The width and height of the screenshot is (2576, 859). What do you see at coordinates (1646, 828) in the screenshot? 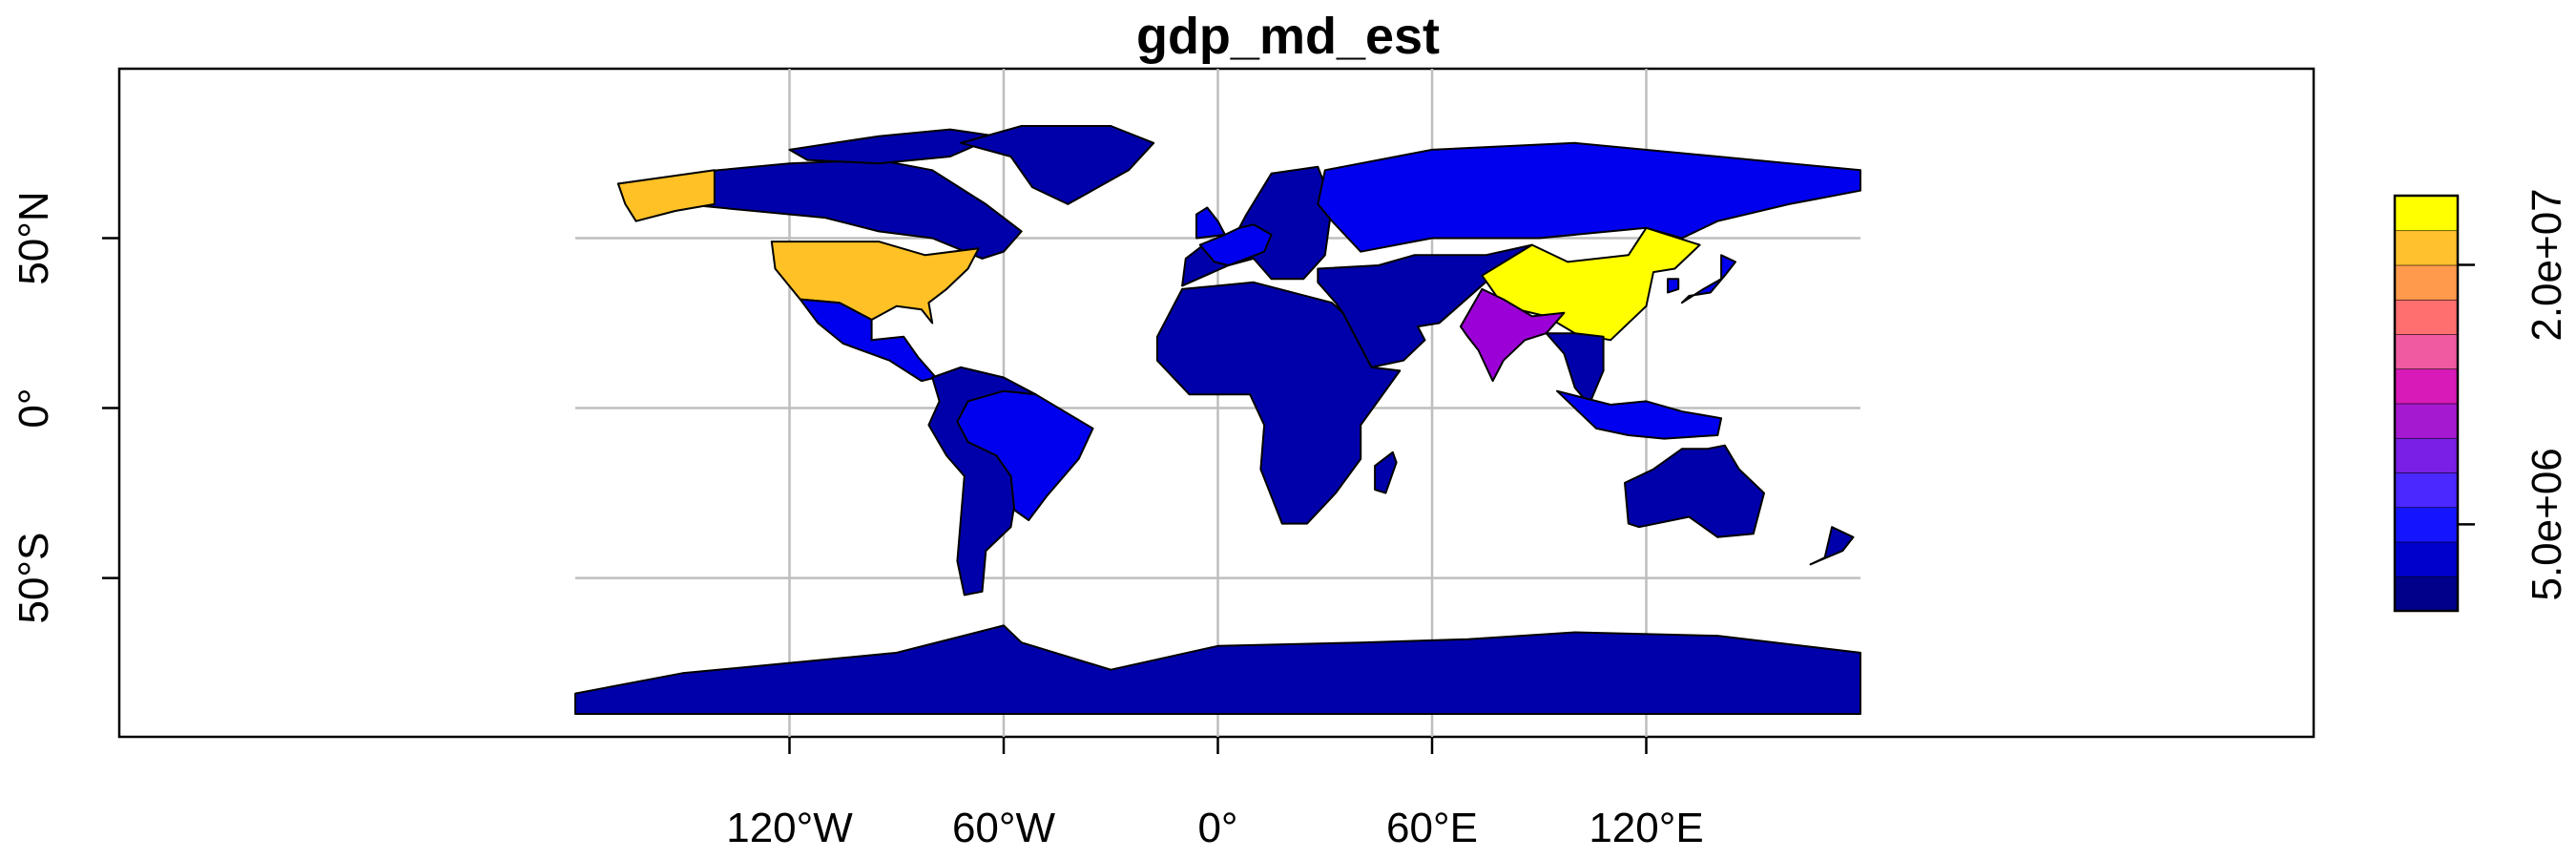
I see `x-tick-label: 120°E` at bounding box center [1646, 828].